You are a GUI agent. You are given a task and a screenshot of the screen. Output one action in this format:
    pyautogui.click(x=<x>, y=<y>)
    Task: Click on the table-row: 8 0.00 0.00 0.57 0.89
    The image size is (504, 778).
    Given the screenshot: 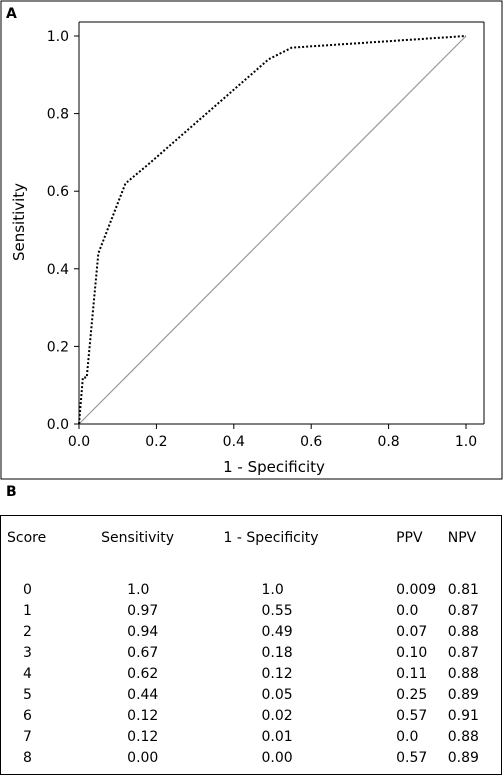 What is the action you would take?
    pyautogui.click(x=251, y=757)
    